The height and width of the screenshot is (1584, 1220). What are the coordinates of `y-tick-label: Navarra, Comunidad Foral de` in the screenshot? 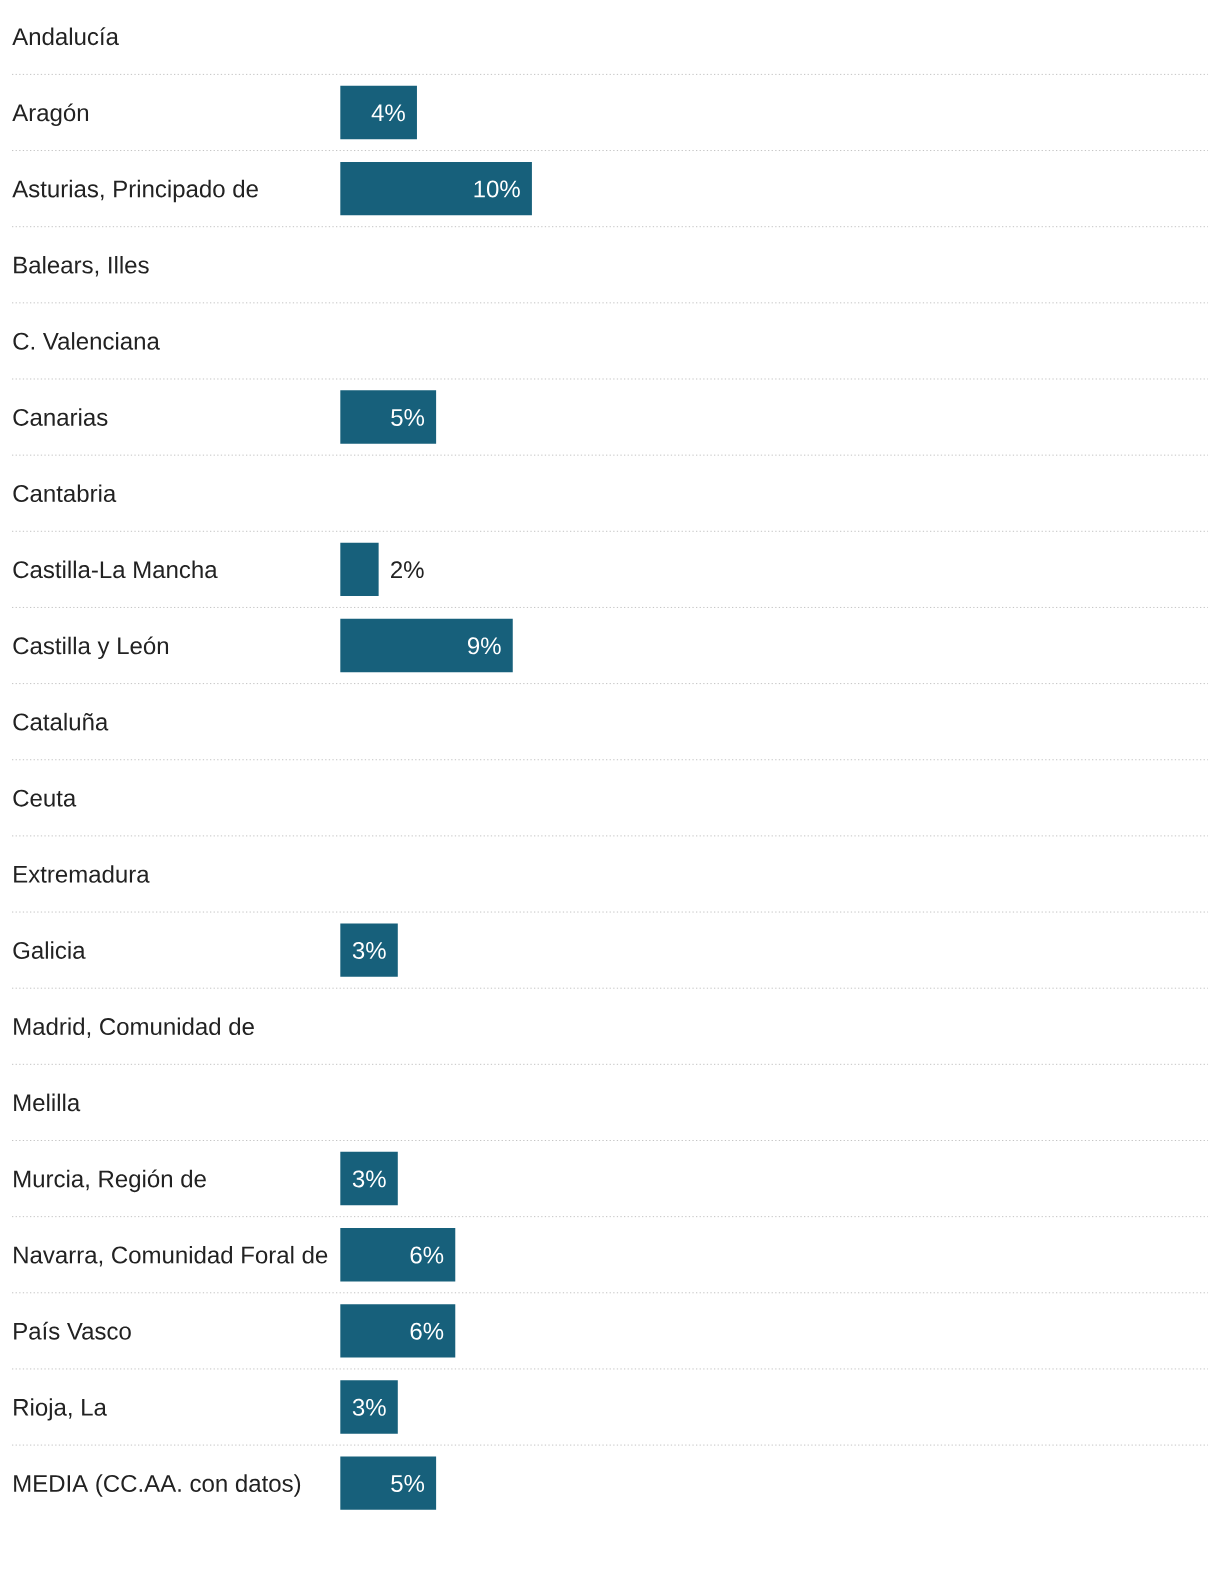 It's located at (171, 1256).